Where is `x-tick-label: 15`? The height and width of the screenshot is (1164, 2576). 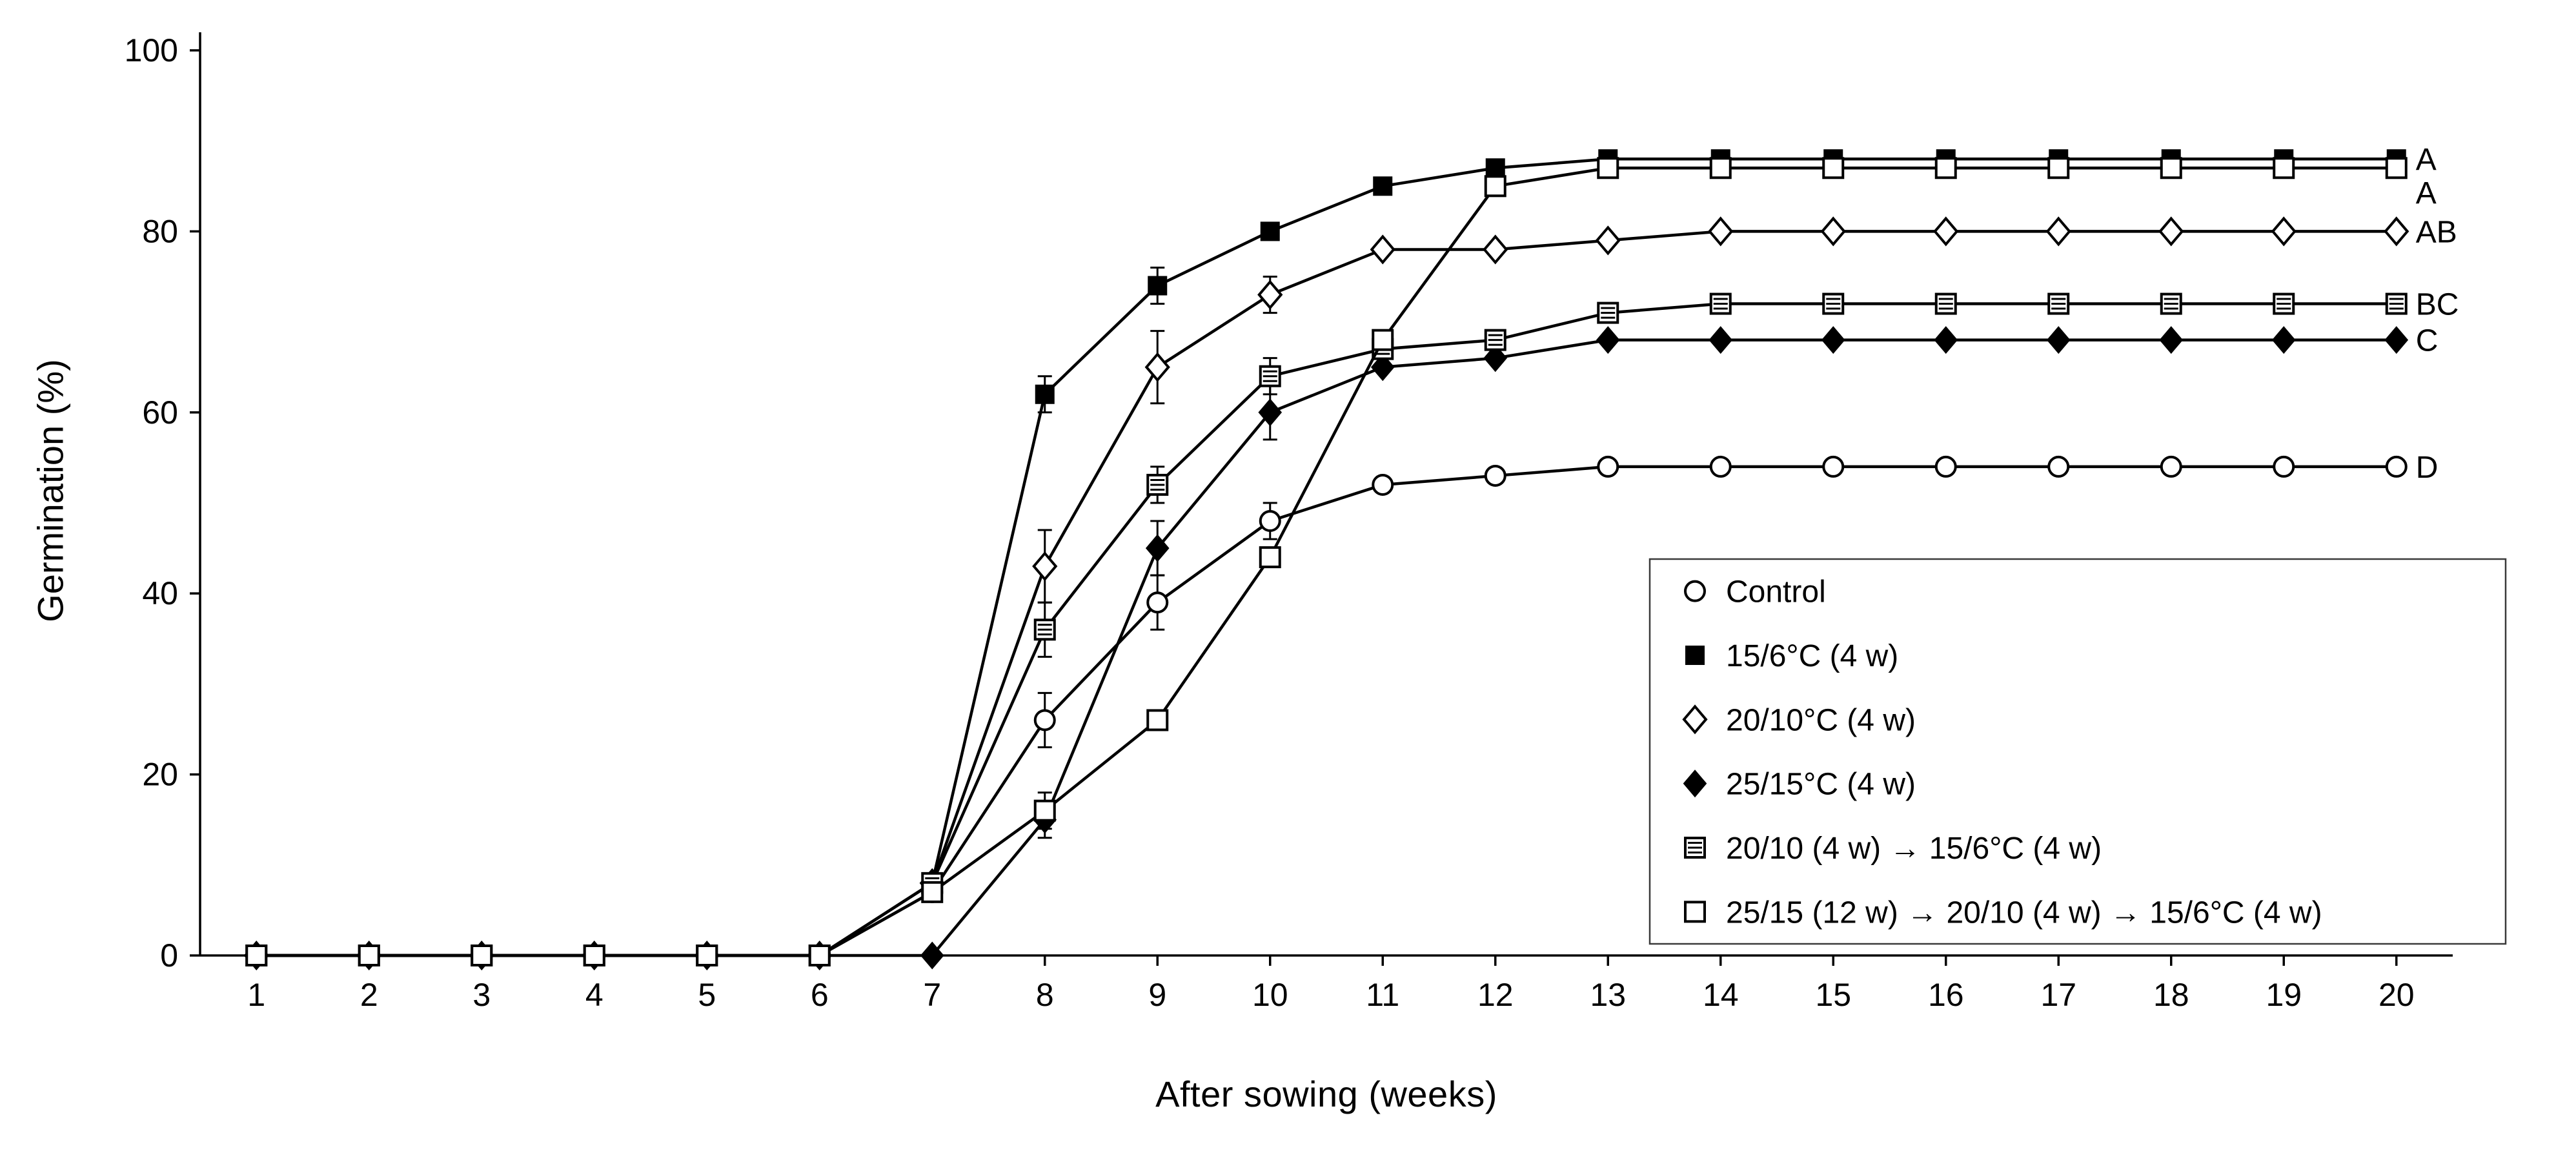 x-tick-label: 15 is located at coordinates (1833, 995).